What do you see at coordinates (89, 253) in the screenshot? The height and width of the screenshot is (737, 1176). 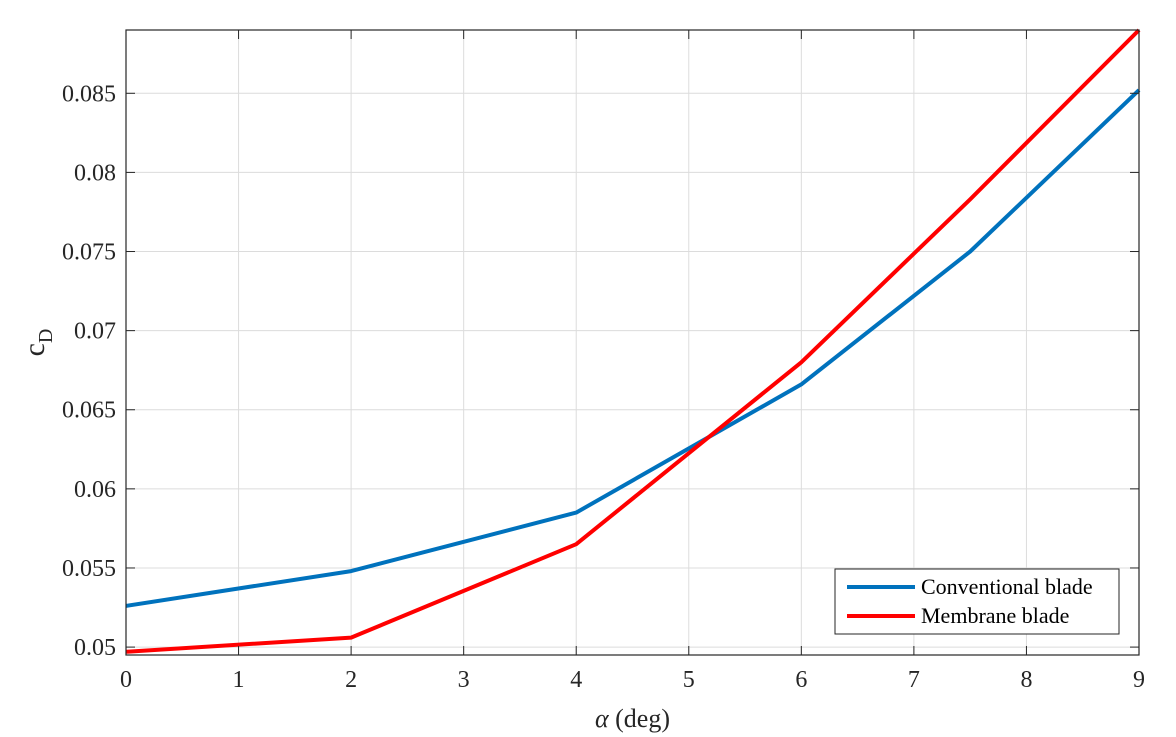 I see `y-tick-label: 0.075` at bounding box center [89, 253].